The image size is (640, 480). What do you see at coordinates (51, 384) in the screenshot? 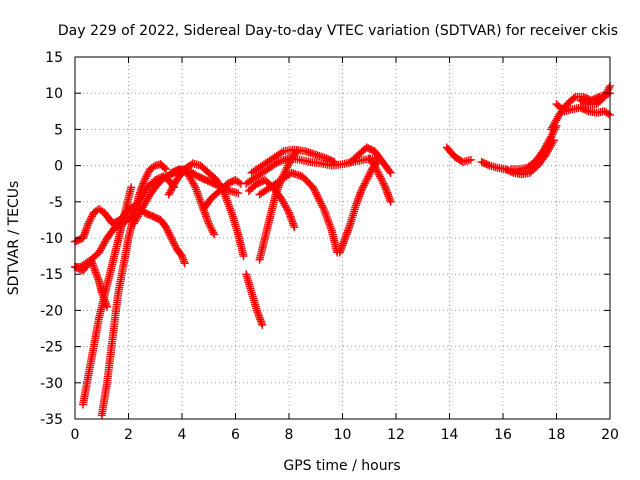
I see `y-tick-label: -30` at bounding box center [51, 384].